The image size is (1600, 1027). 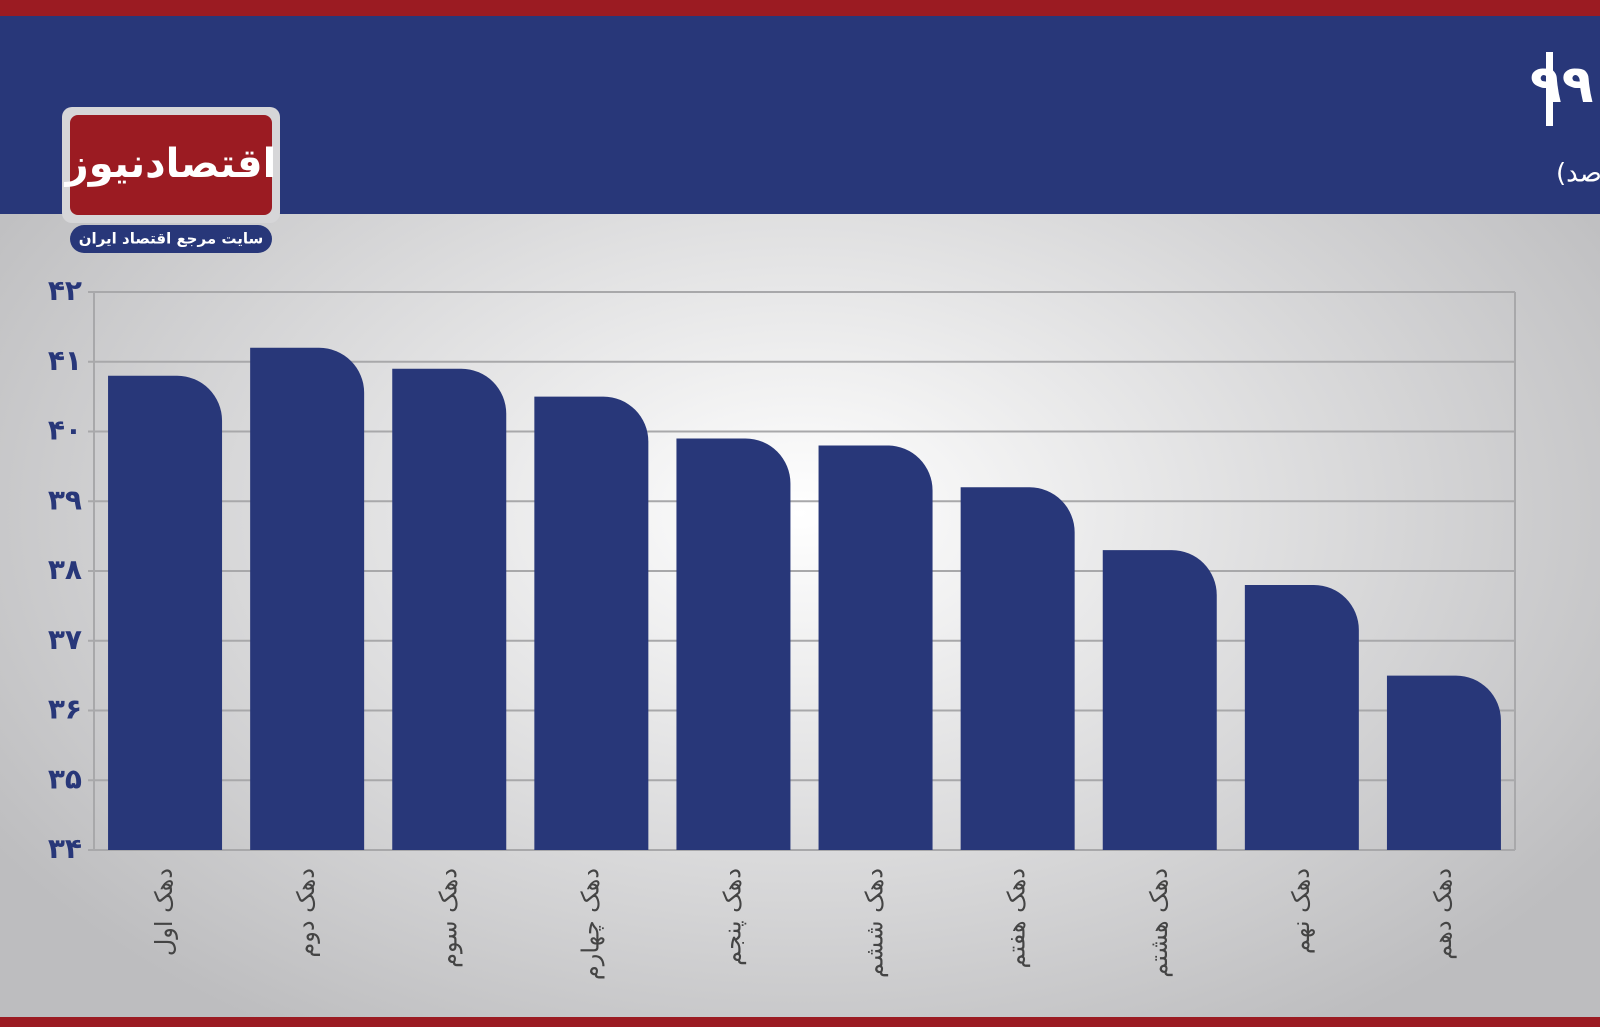 I want to click on x-tick-label: دهک نهم, so click(x=1301, y=911).